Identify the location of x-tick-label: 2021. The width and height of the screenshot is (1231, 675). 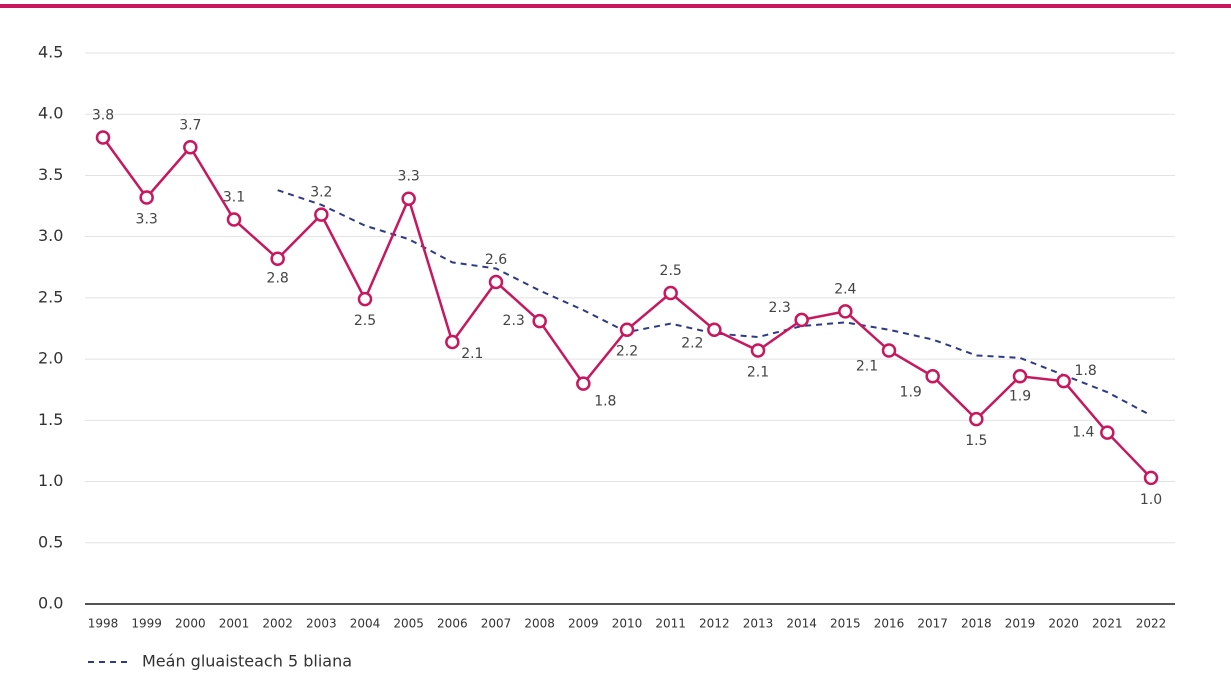
(1107, 624).